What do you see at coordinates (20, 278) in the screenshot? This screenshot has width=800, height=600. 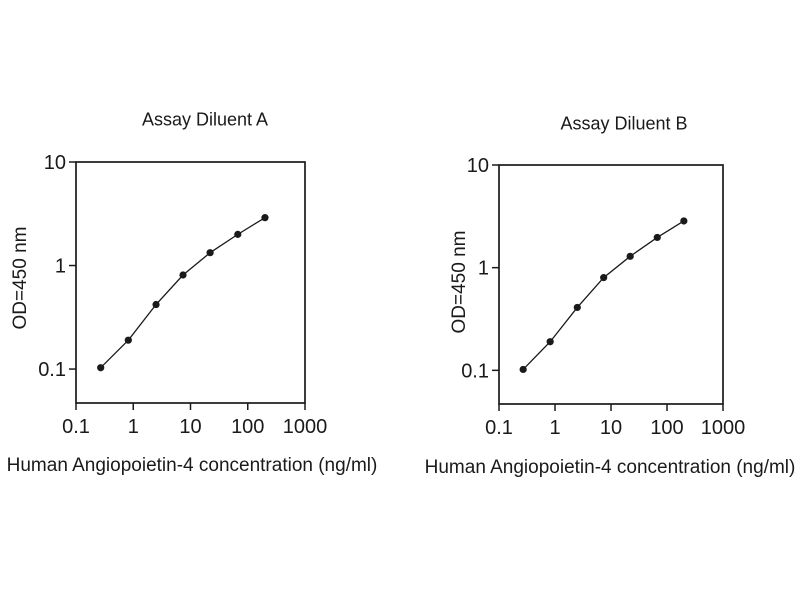 I see `chart-a-y-axis-label: OD=450 nm` at bounding box center [20, 278].